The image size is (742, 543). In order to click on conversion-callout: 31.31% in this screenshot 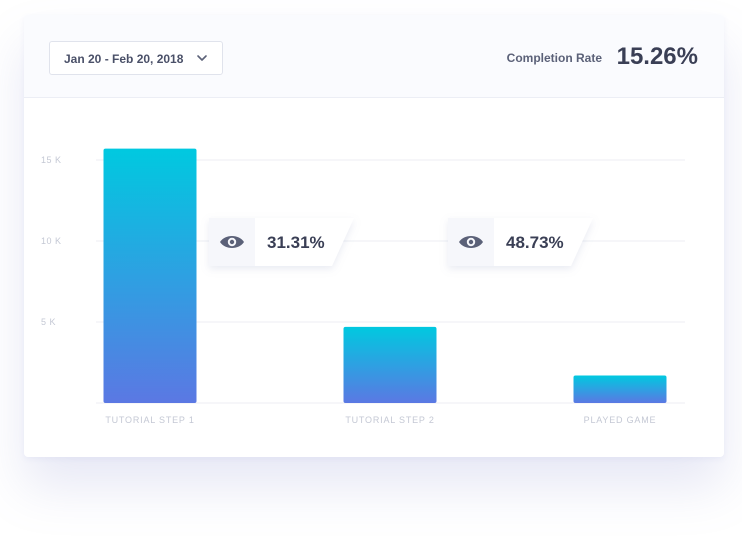, I will do `click(281, 242)`.